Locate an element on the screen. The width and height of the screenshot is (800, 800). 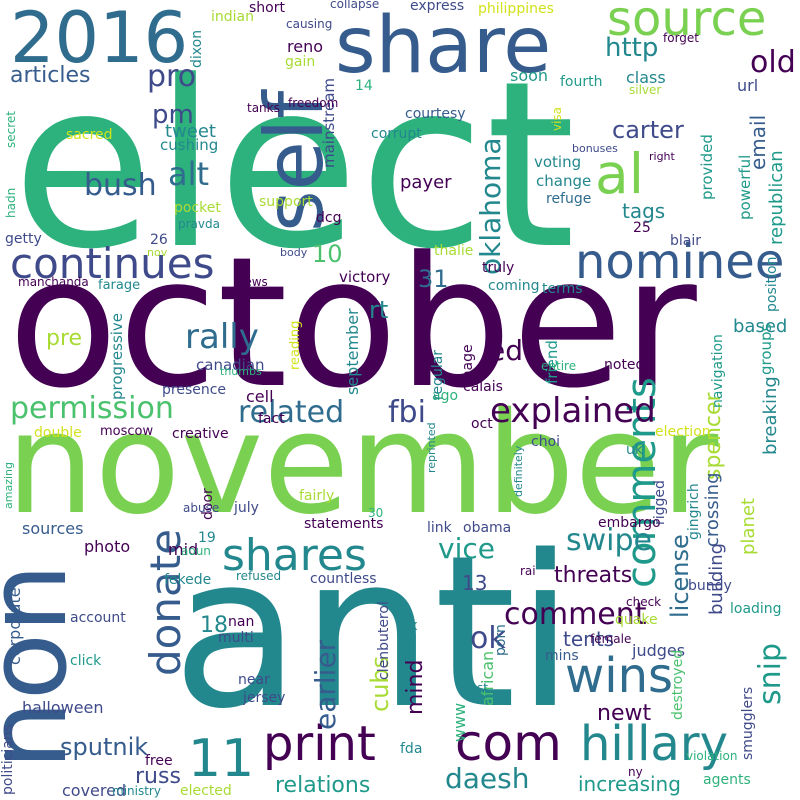
word-pocket: pocket is located at coordinates (197, 208).